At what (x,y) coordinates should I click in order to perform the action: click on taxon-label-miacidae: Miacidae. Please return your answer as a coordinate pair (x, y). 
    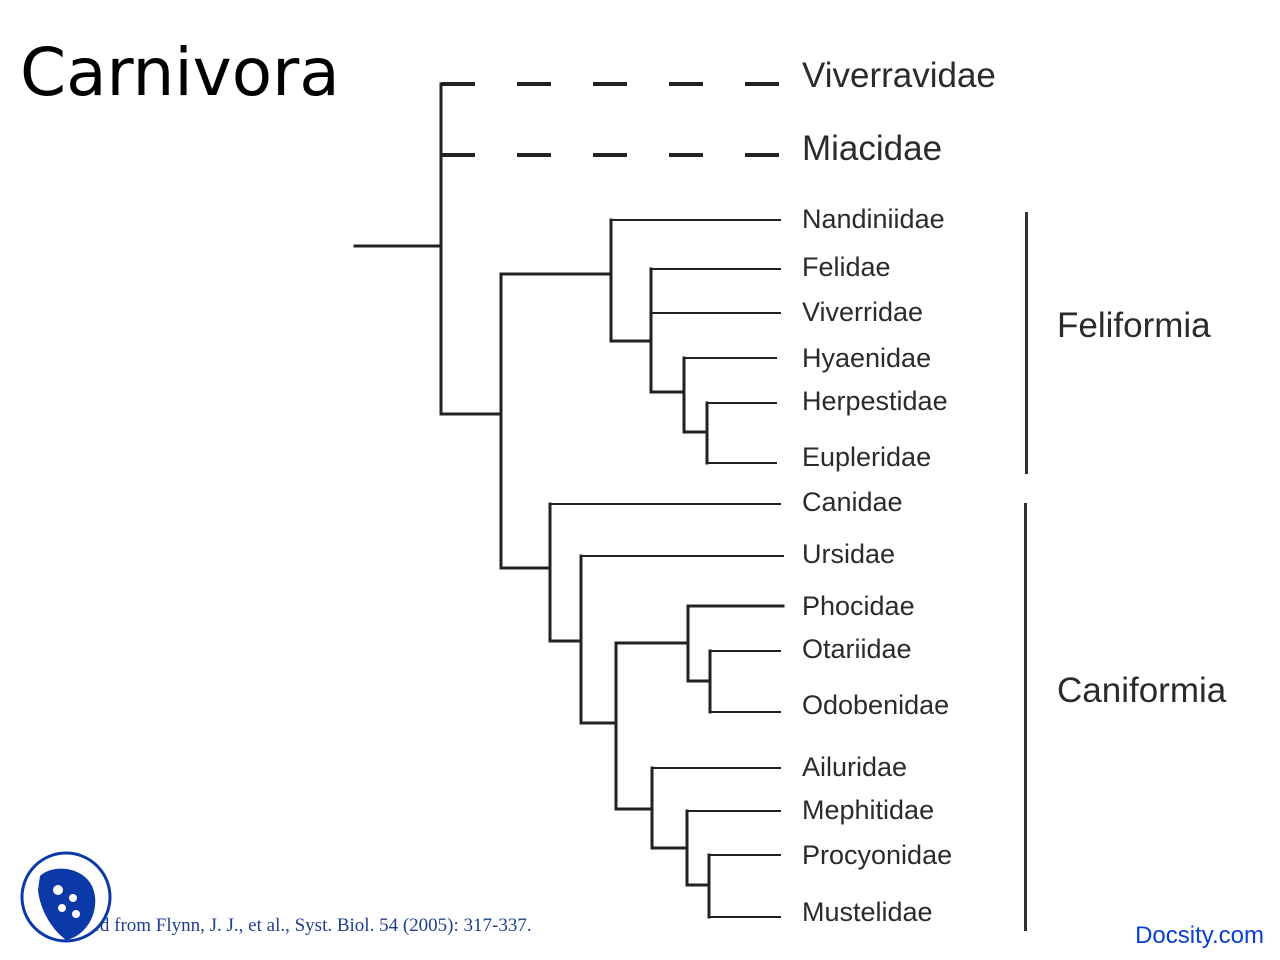
    Looking at the image, I should click on (872, 148).